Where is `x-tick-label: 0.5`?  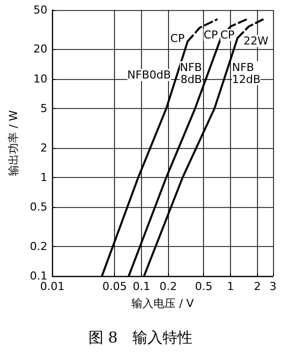 x-tick-label: 0.5 is located at coordinates (203, 286).